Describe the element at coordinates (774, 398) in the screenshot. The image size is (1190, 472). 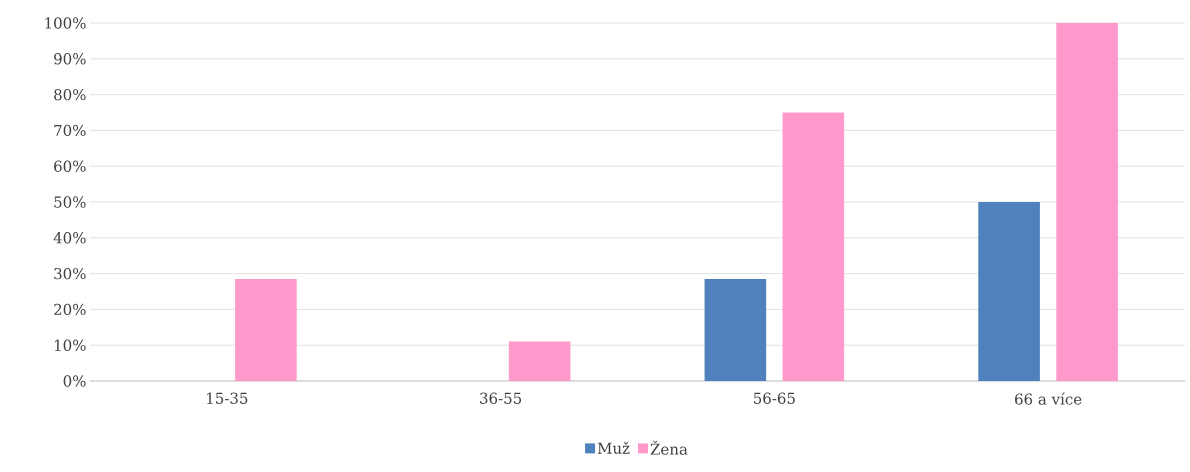
I see `x-tick-label: 56-65` at that location.